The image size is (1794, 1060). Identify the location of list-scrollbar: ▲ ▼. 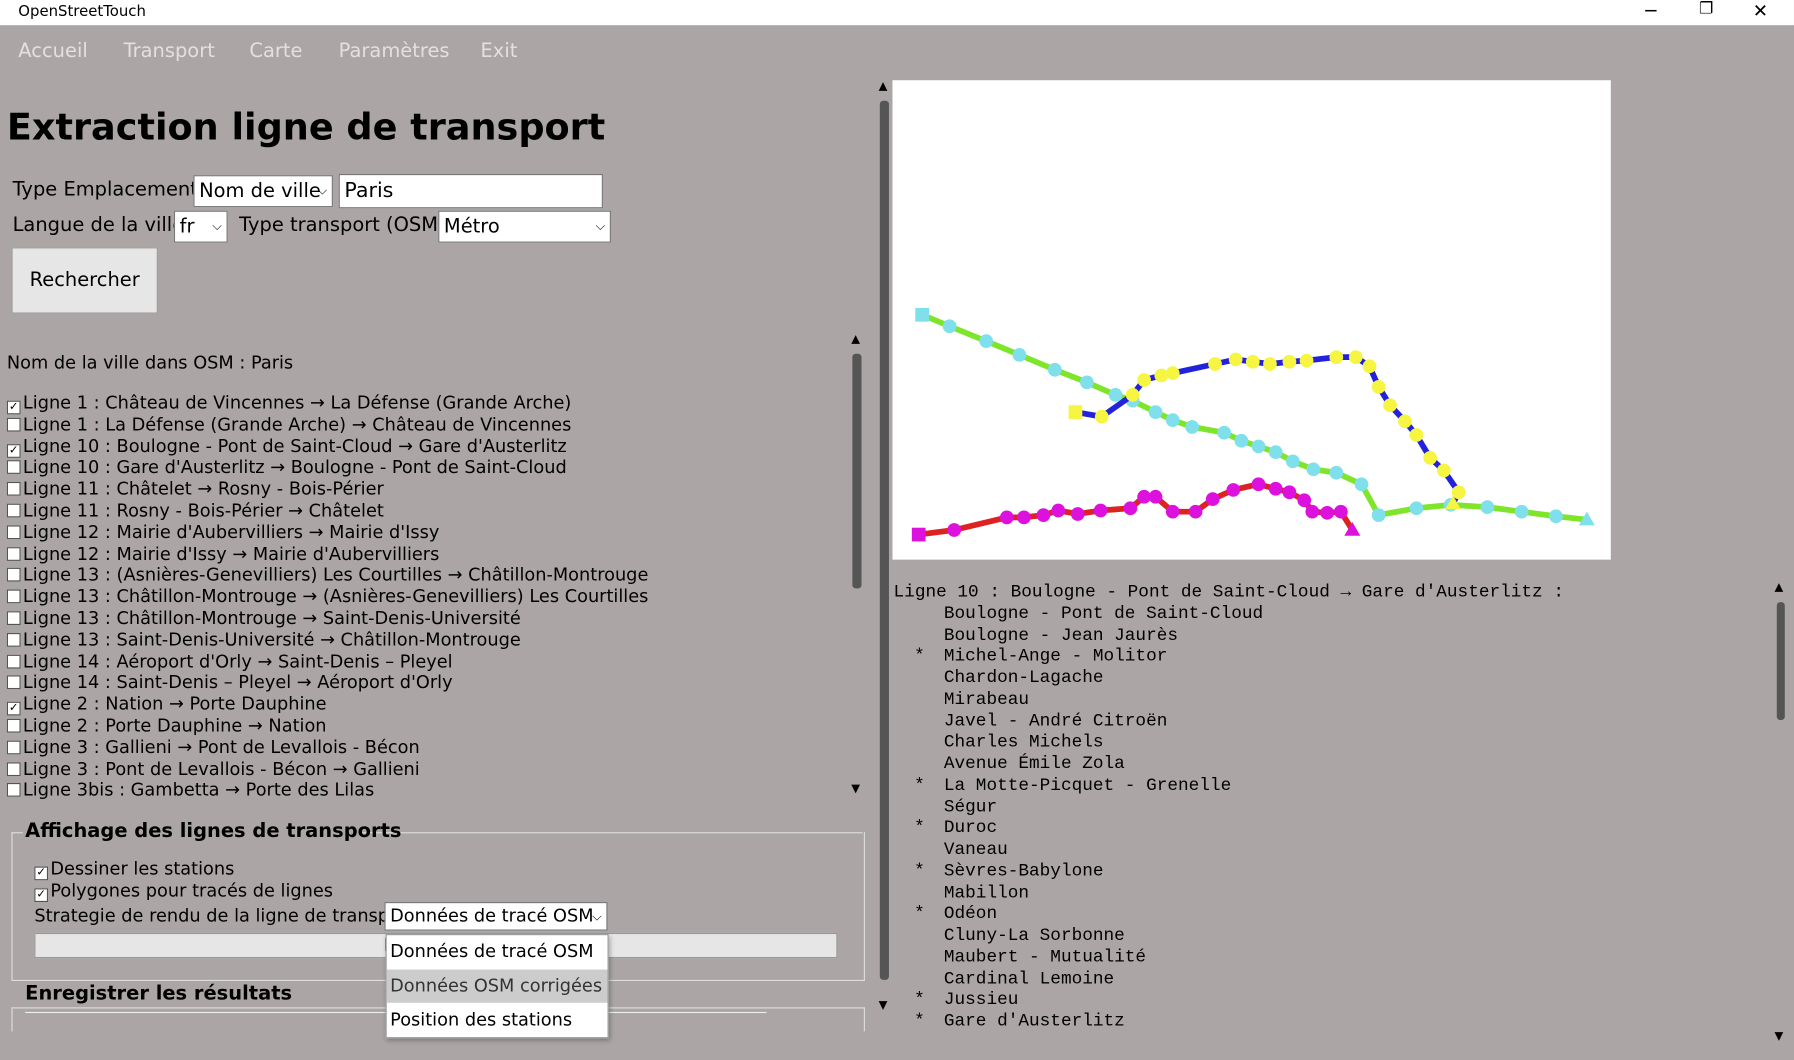
(857, 566).